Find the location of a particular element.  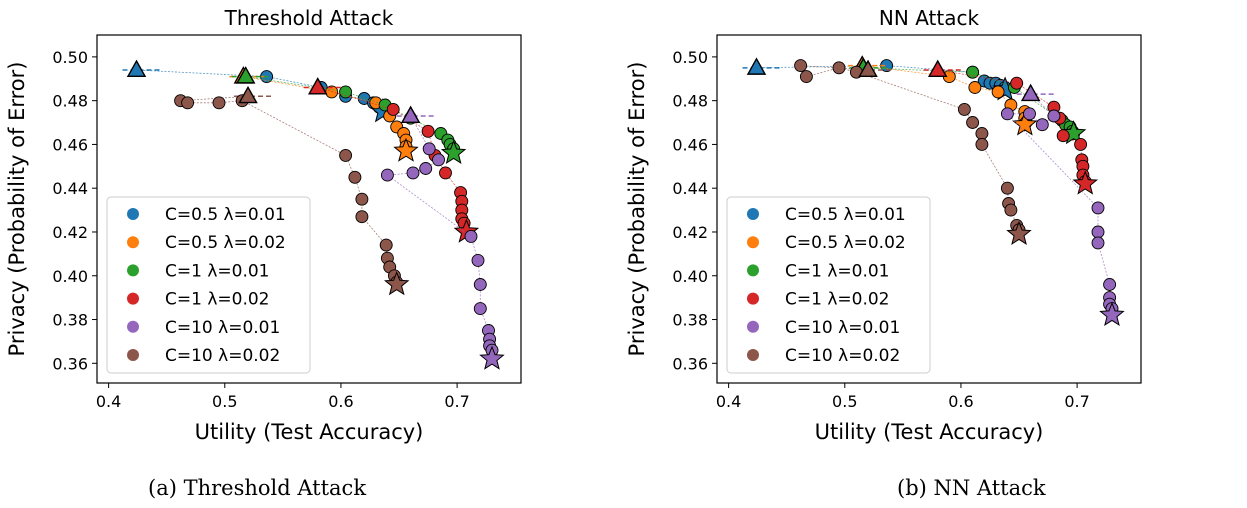

y-tick-label: 0.48 is located at coordinates (70, 101).